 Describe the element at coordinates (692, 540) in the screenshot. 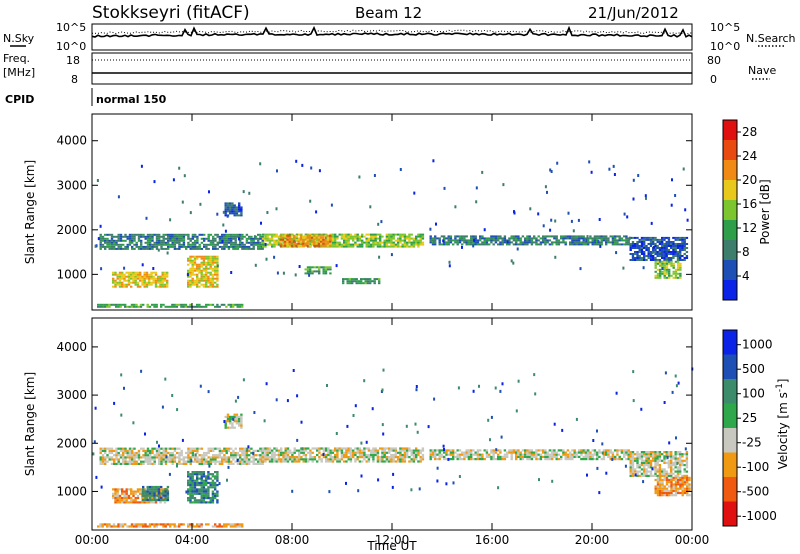

I see `x-tick-label: 00:00` at that location.